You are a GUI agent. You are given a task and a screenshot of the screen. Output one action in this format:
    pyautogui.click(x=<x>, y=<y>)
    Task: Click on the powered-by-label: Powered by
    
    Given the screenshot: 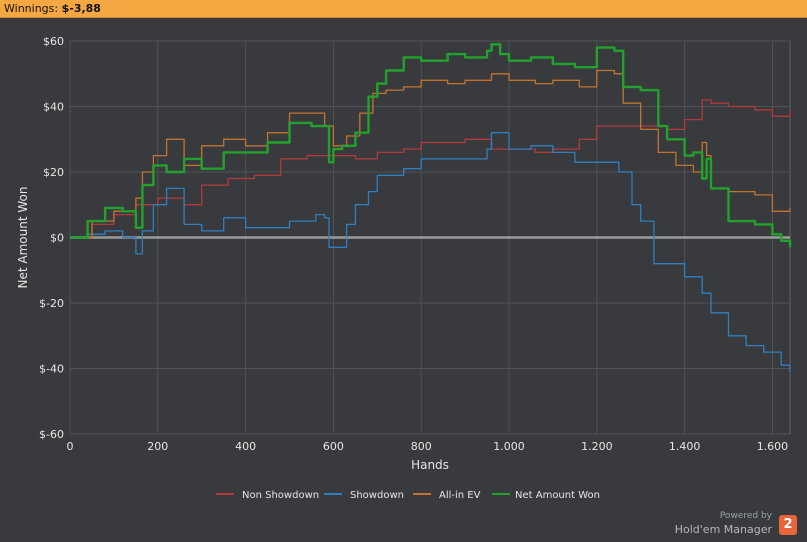 What is the action you would take?
    pyautogui.click(x=745, y=516)
    